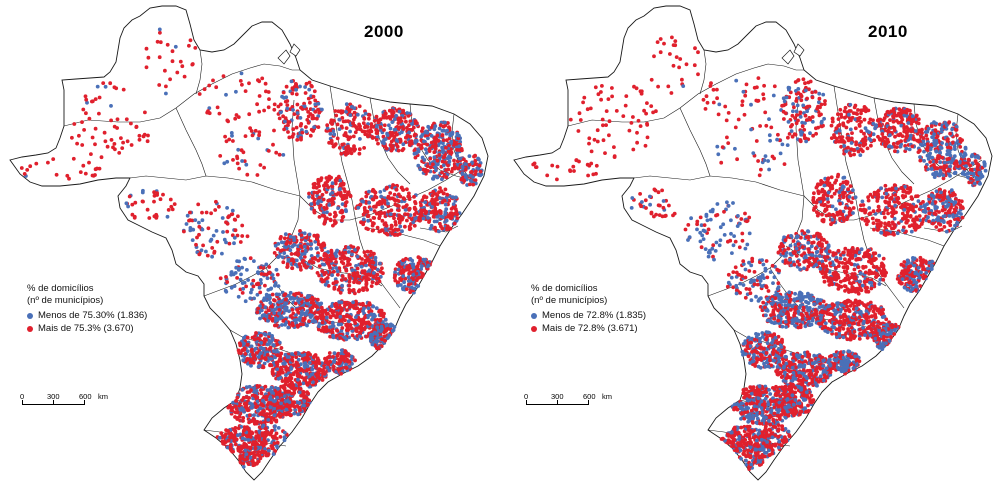 This screenshot has width=1008, height=488. Describe the element at coordinates (30, 316) in the screenshot. I see `blue-dot-icon` at that location.